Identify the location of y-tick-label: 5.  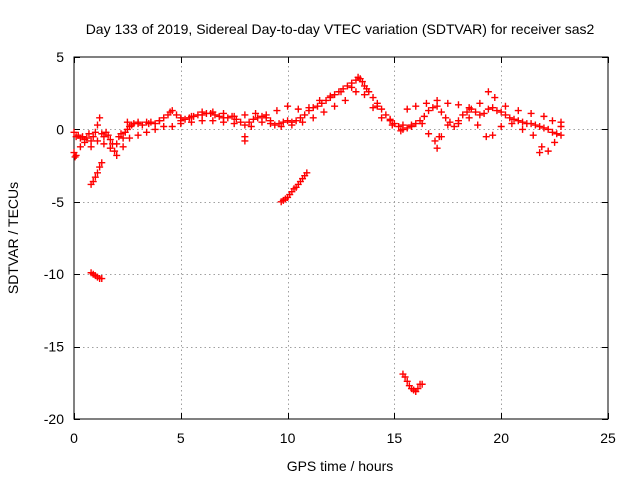
(60, 57).